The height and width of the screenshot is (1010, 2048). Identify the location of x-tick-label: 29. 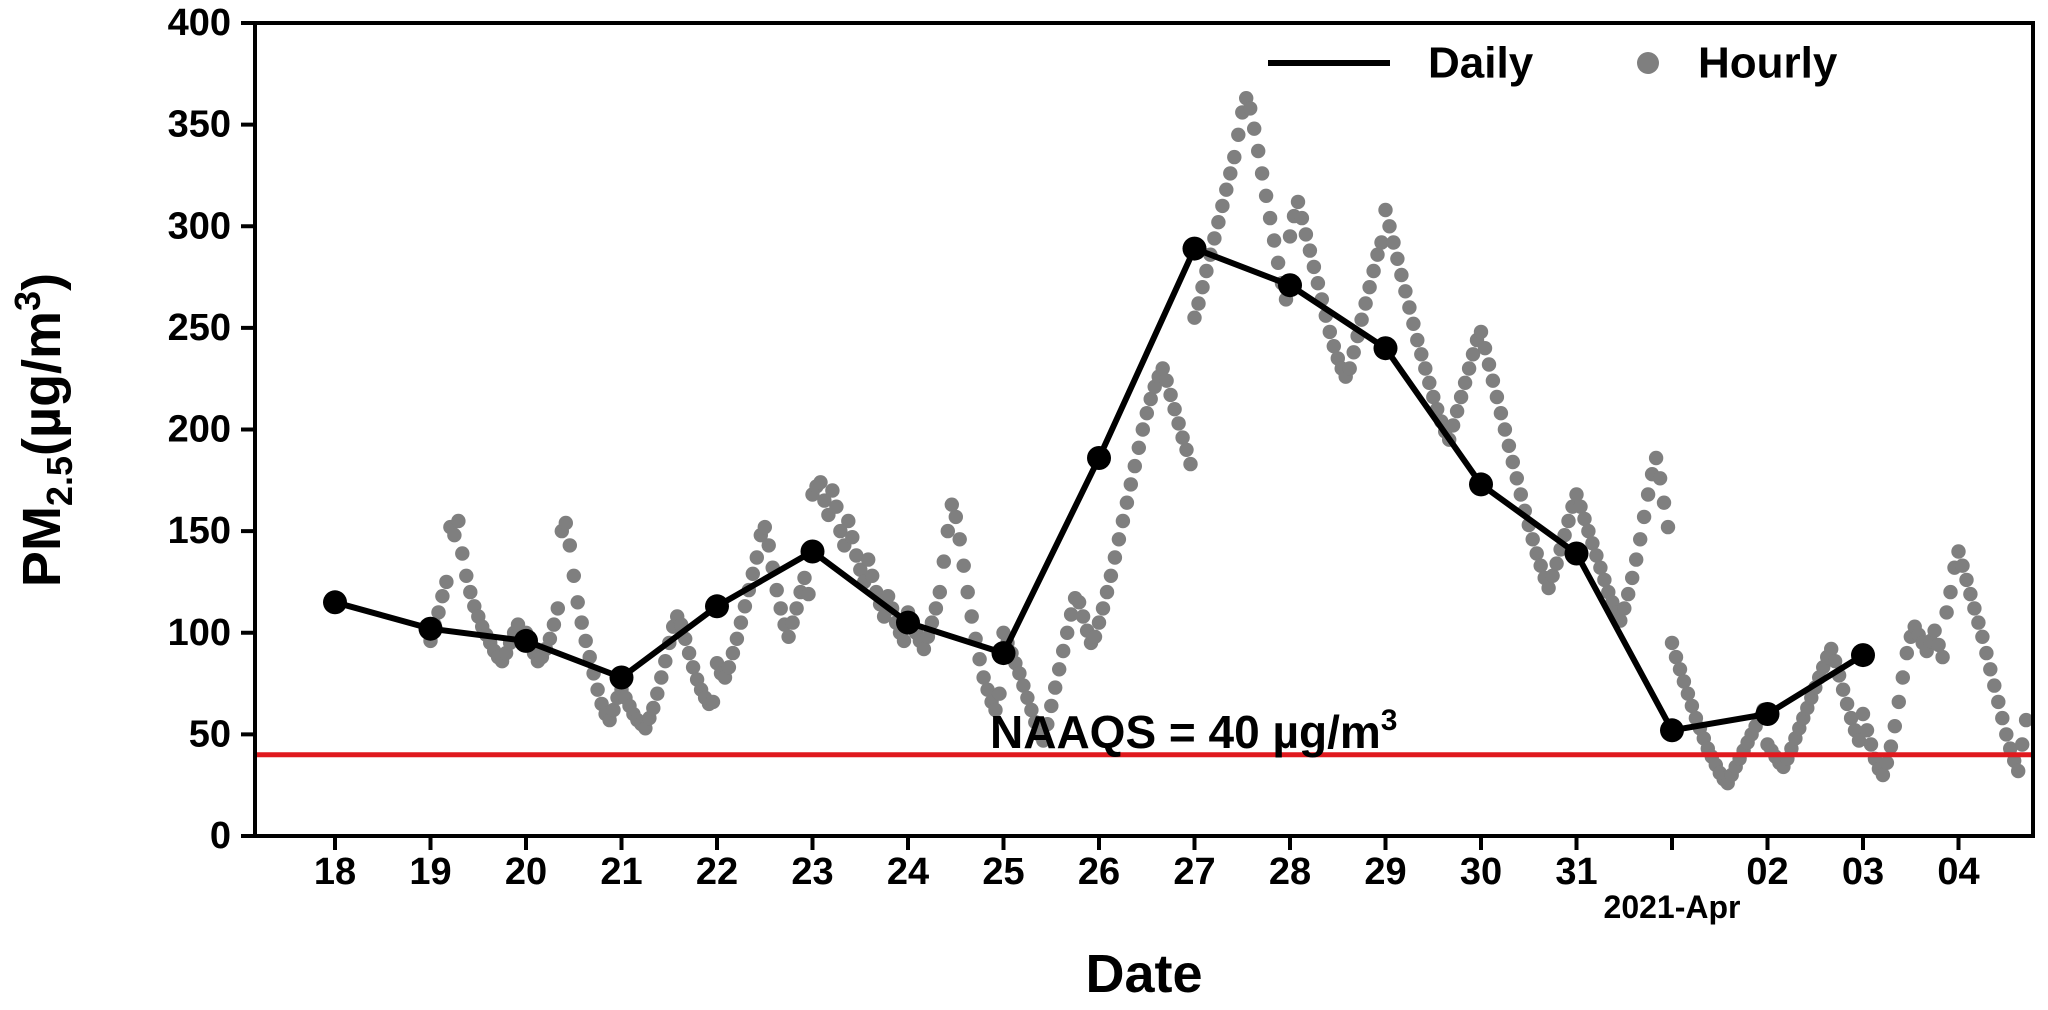
(1385, 872).